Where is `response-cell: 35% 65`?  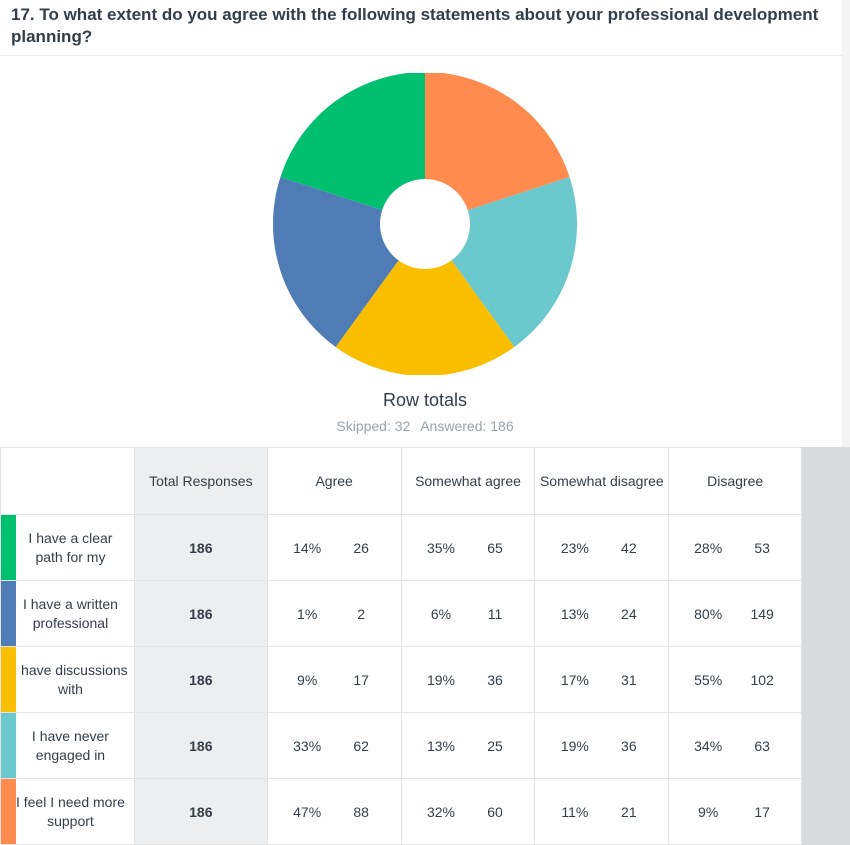
response-cell: 35% 65 is located at coordinates (468, 547).